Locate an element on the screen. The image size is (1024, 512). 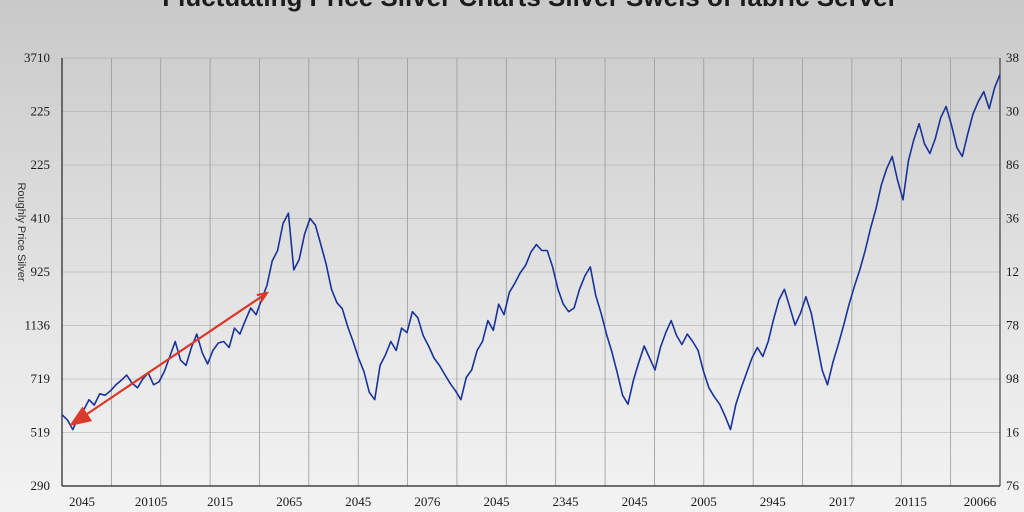
y-tick-label-left: 290 is located at coordinates (41, 485).